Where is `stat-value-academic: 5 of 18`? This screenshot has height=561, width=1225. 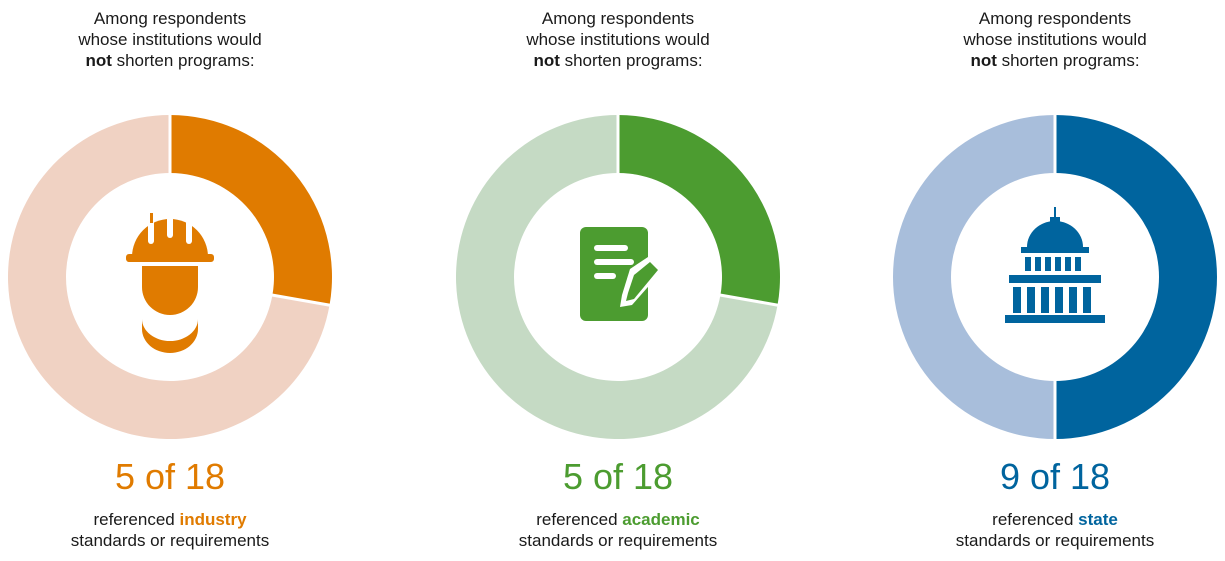
stat-value-academic: 5 of 18 is located at coordinates (618, 476).